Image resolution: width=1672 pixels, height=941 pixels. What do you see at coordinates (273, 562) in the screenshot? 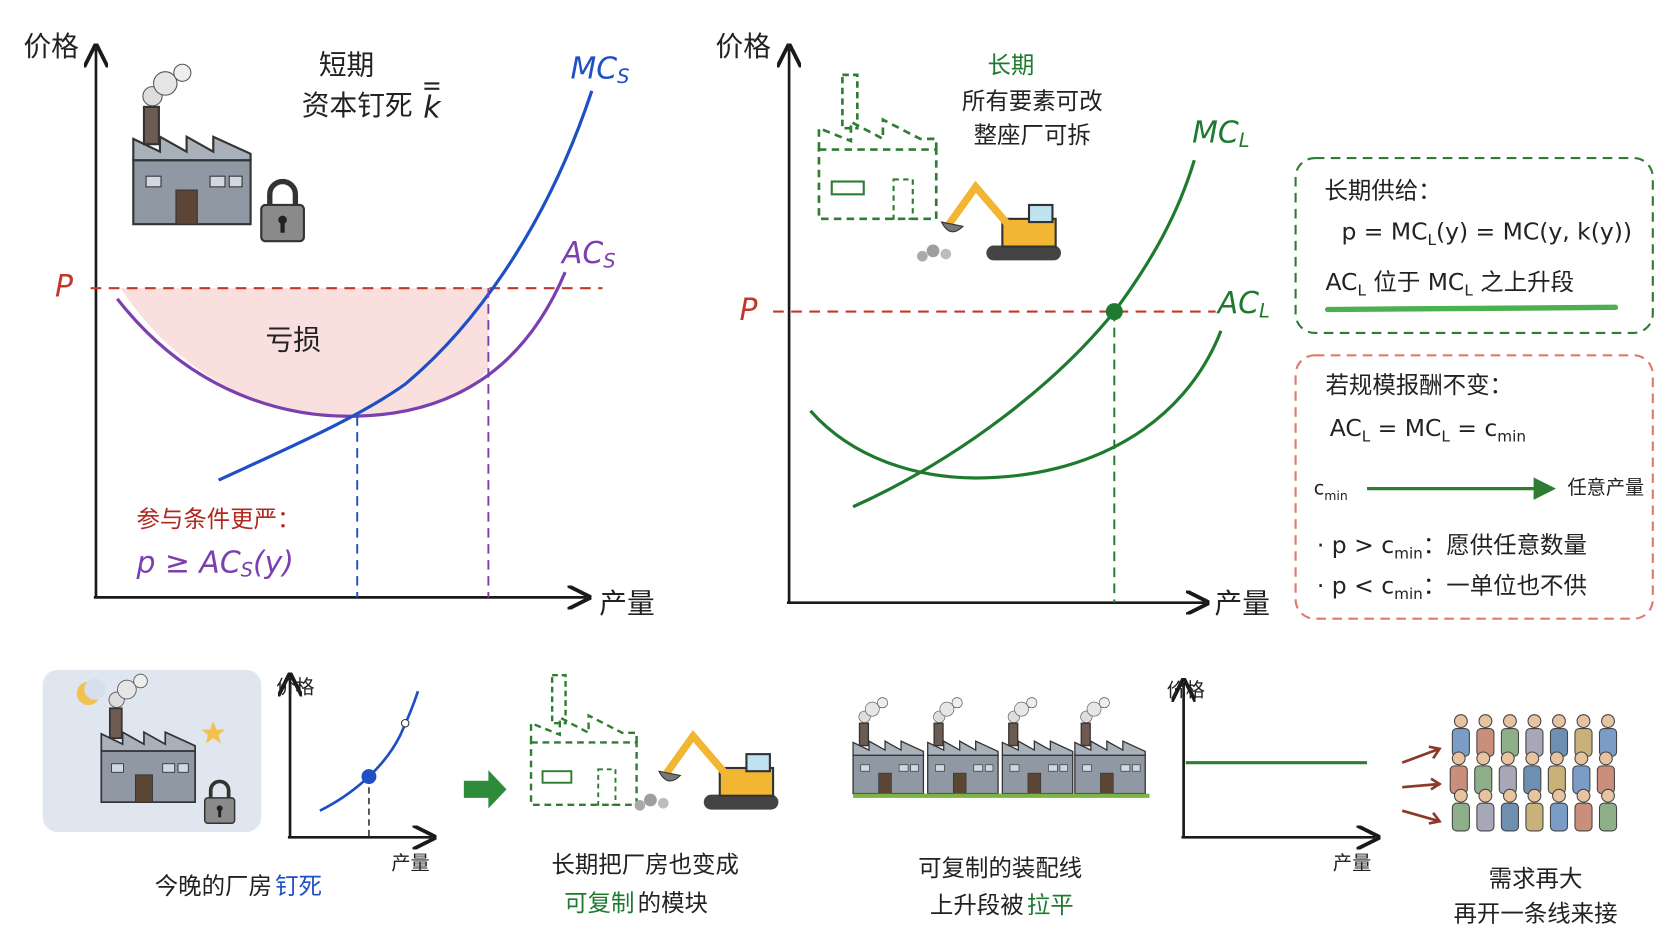
I see `text-part: (y)` at bounding box center [273, 562].